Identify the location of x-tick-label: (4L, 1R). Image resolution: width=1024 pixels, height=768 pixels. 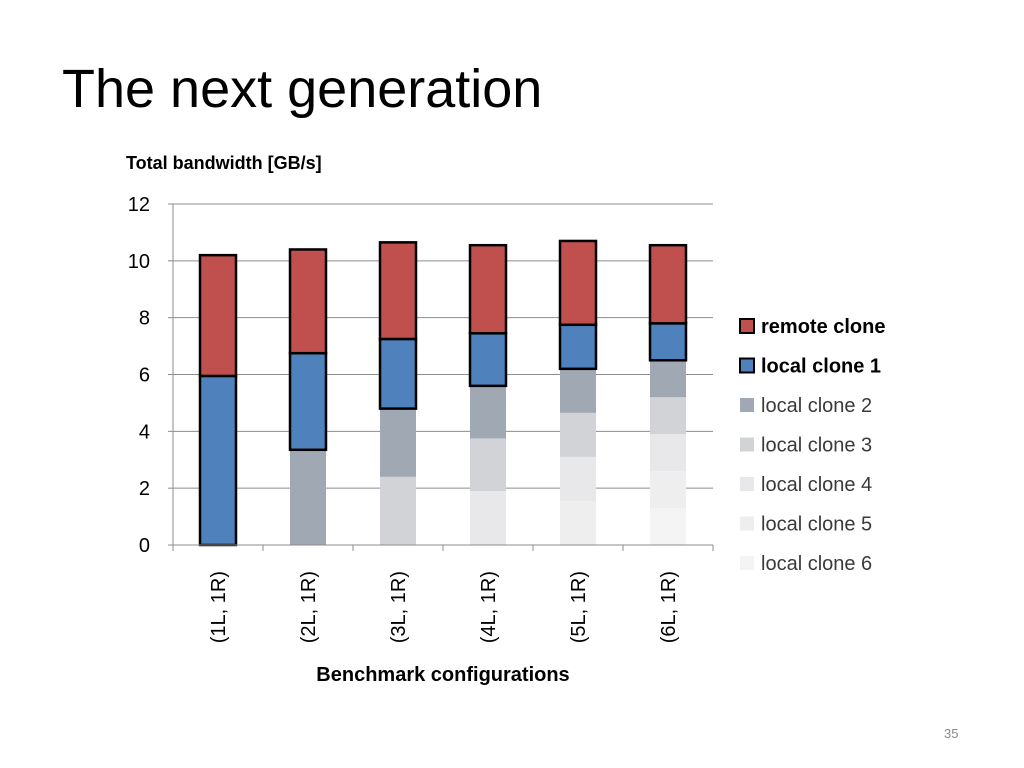
(489, 607).